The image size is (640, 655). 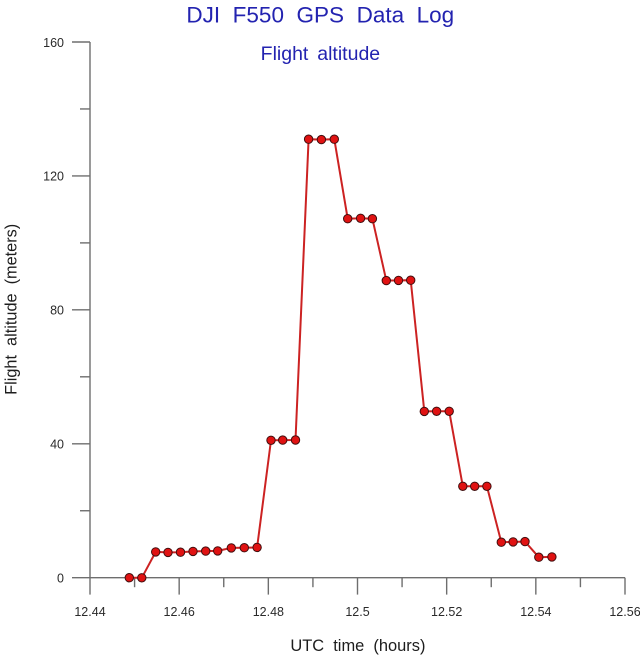 I want to click on svg-text: 12.44, so click(x=89, y=612).